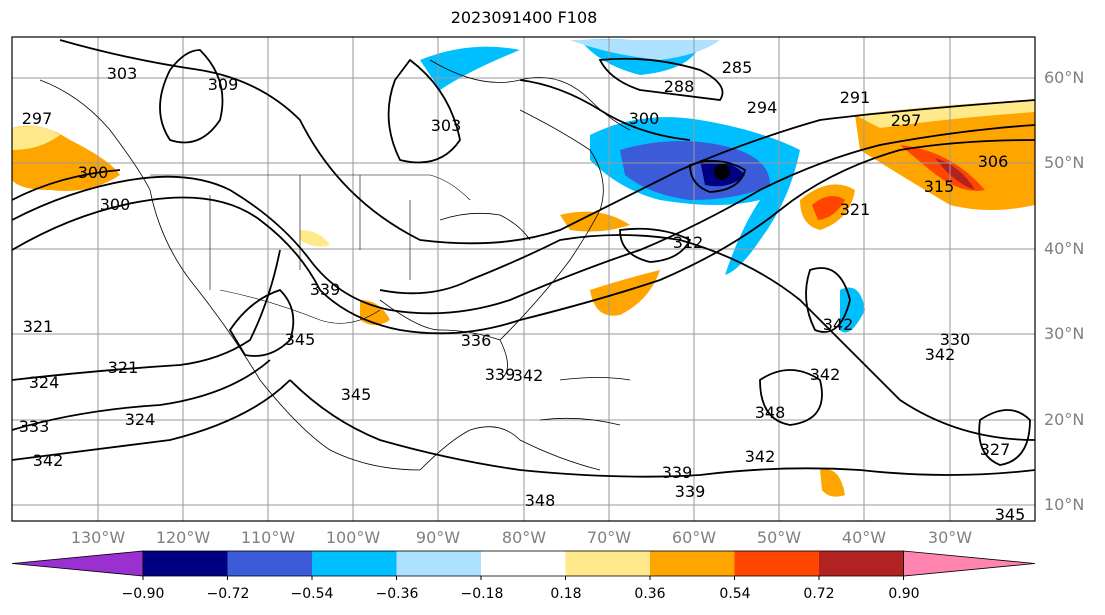 The width and height of the screenshot is (1105, 615). Describe the element at coordinates (993, 161) in the screenshot. I see `contour-label: 306` at that location.